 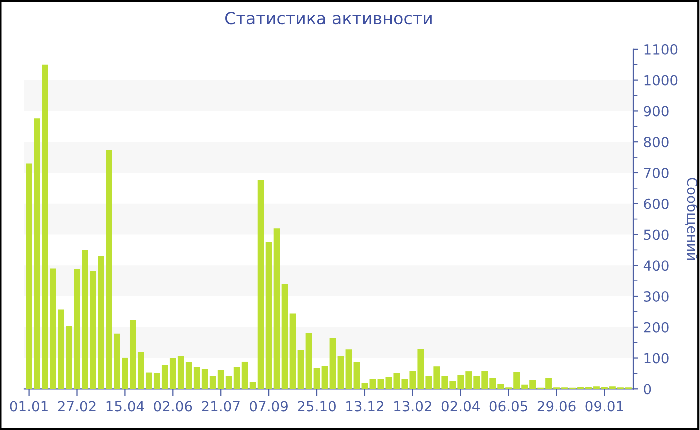 I want to click on x-tick-label: 07.09, so click(x=269, y=406).